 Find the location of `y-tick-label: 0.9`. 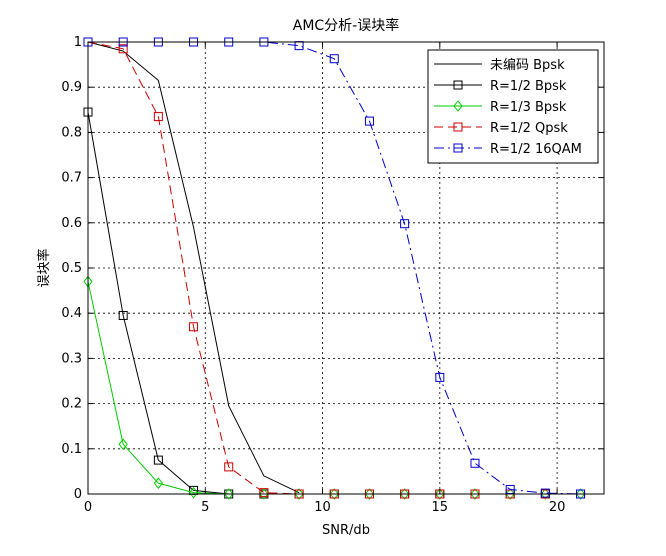

y-tick-label: 0.9 is located at coordinates (71, 87).